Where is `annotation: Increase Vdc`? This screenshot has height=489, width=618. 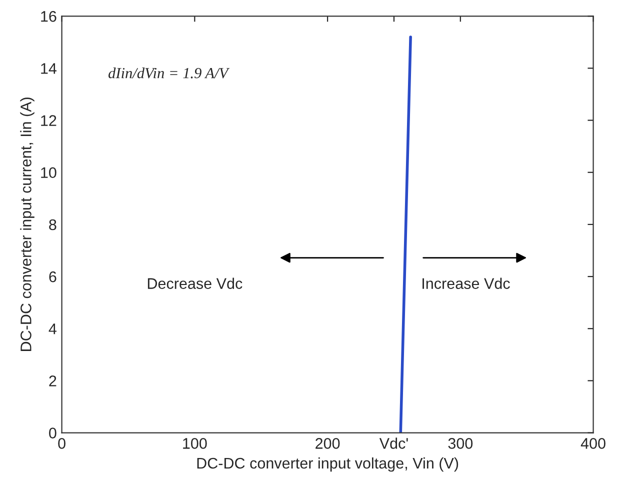
annotation: Increase Vdc is located at coordinates (466, 283).